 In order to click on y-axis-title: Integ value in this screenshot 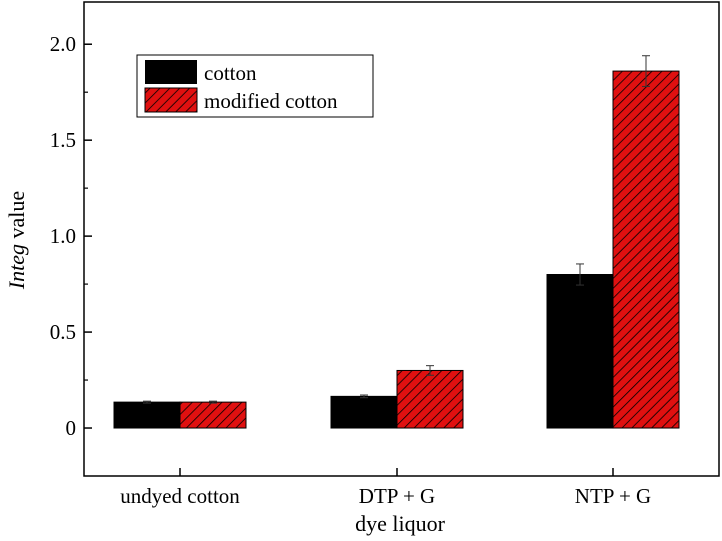, I will do `click(16, 240)`.